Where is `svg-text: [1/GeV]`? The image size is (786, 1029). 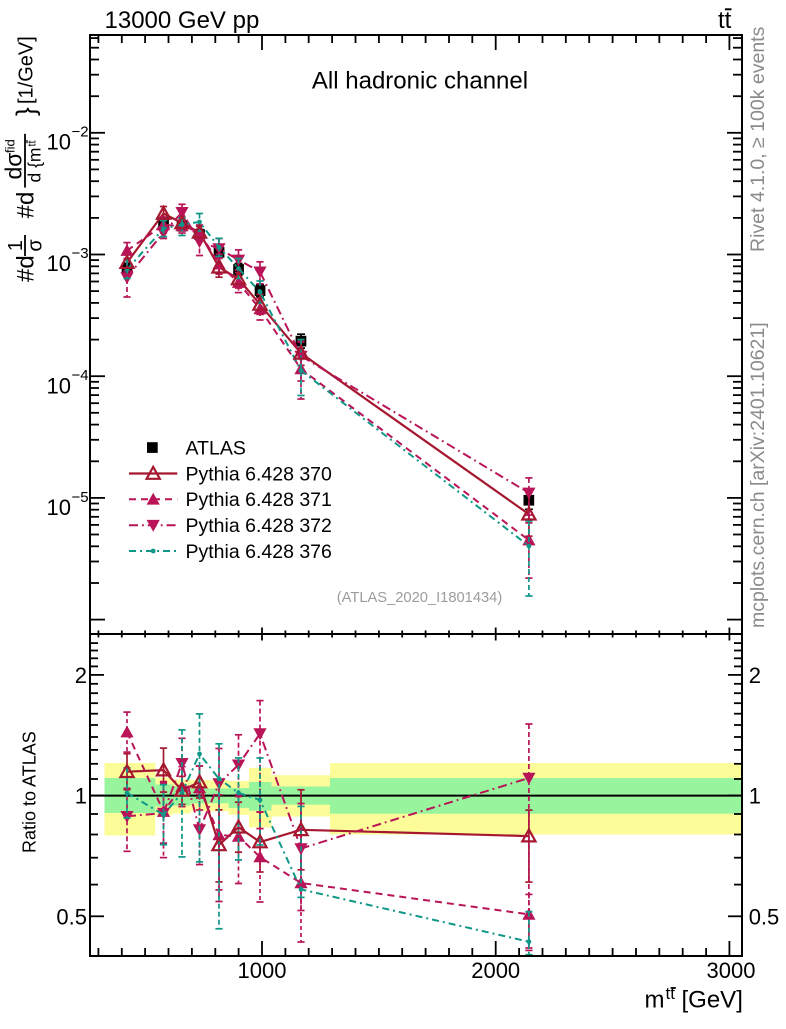
svg-text: [1/GeV] is located at coordinates (27, 70).